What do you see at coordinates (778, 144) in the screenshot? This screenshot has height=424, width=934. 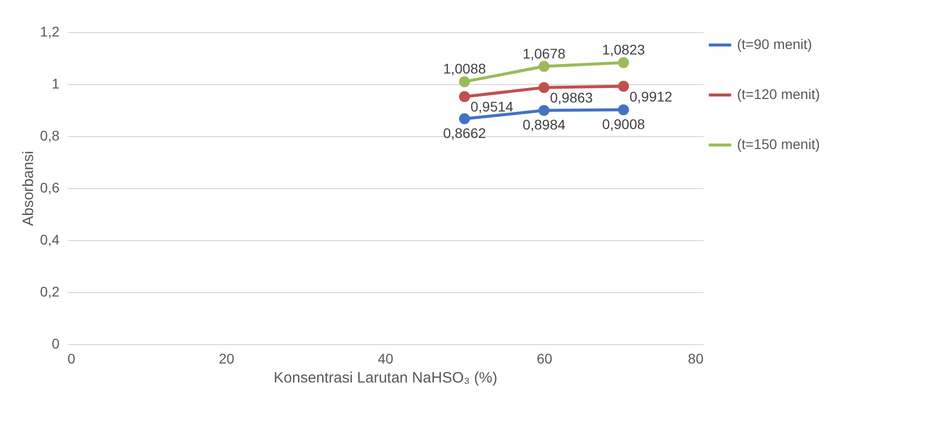 I see `legend-label: (t=150 menit)` at bounding box center [778, 144].